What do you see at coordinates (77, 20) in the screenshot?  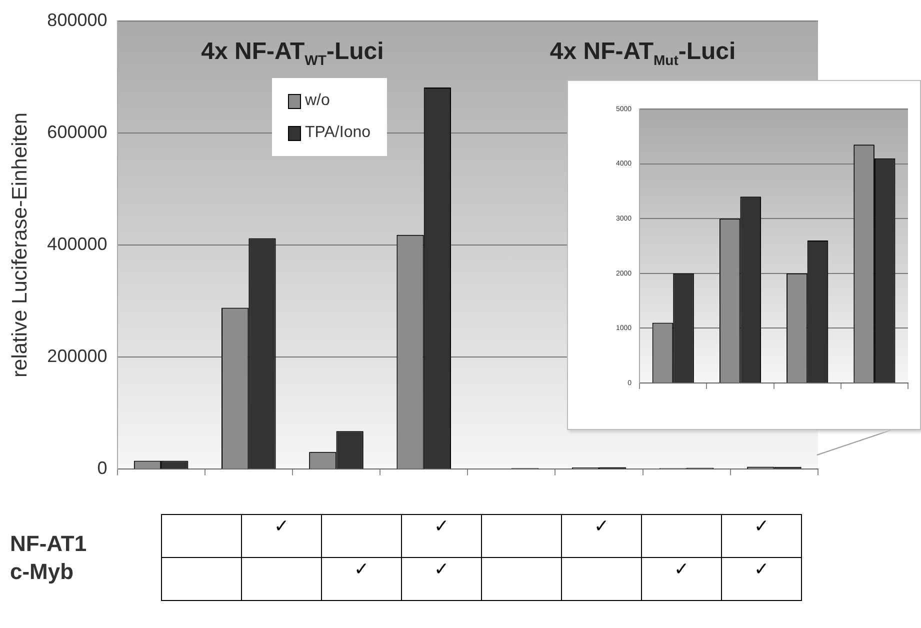 I see `y-tick-label: 800000` at bounding box center [77, 20].